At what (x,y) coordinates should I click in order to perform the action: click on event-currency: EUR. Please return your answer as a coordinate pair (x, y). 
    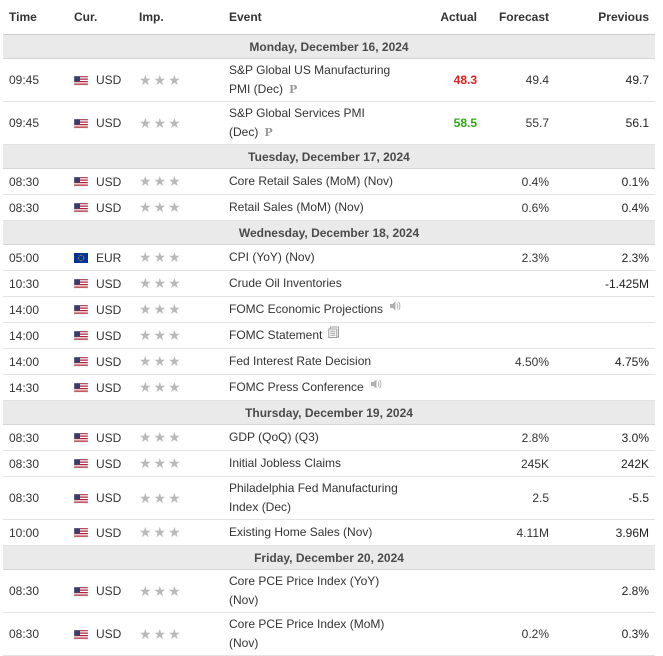
    Looking at the image, I should click on (100, 257).